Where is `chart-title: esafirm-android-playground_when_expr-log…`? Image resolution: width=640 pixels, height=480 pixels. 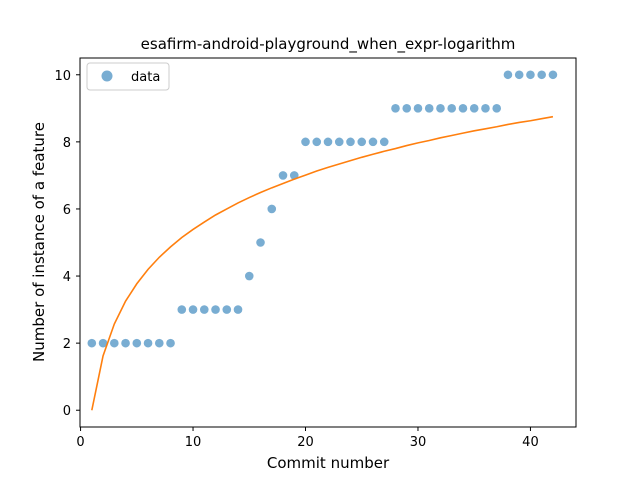 chart-title: esafirm-android-playground_when_expr-log… is located at coordinates (328, 44).